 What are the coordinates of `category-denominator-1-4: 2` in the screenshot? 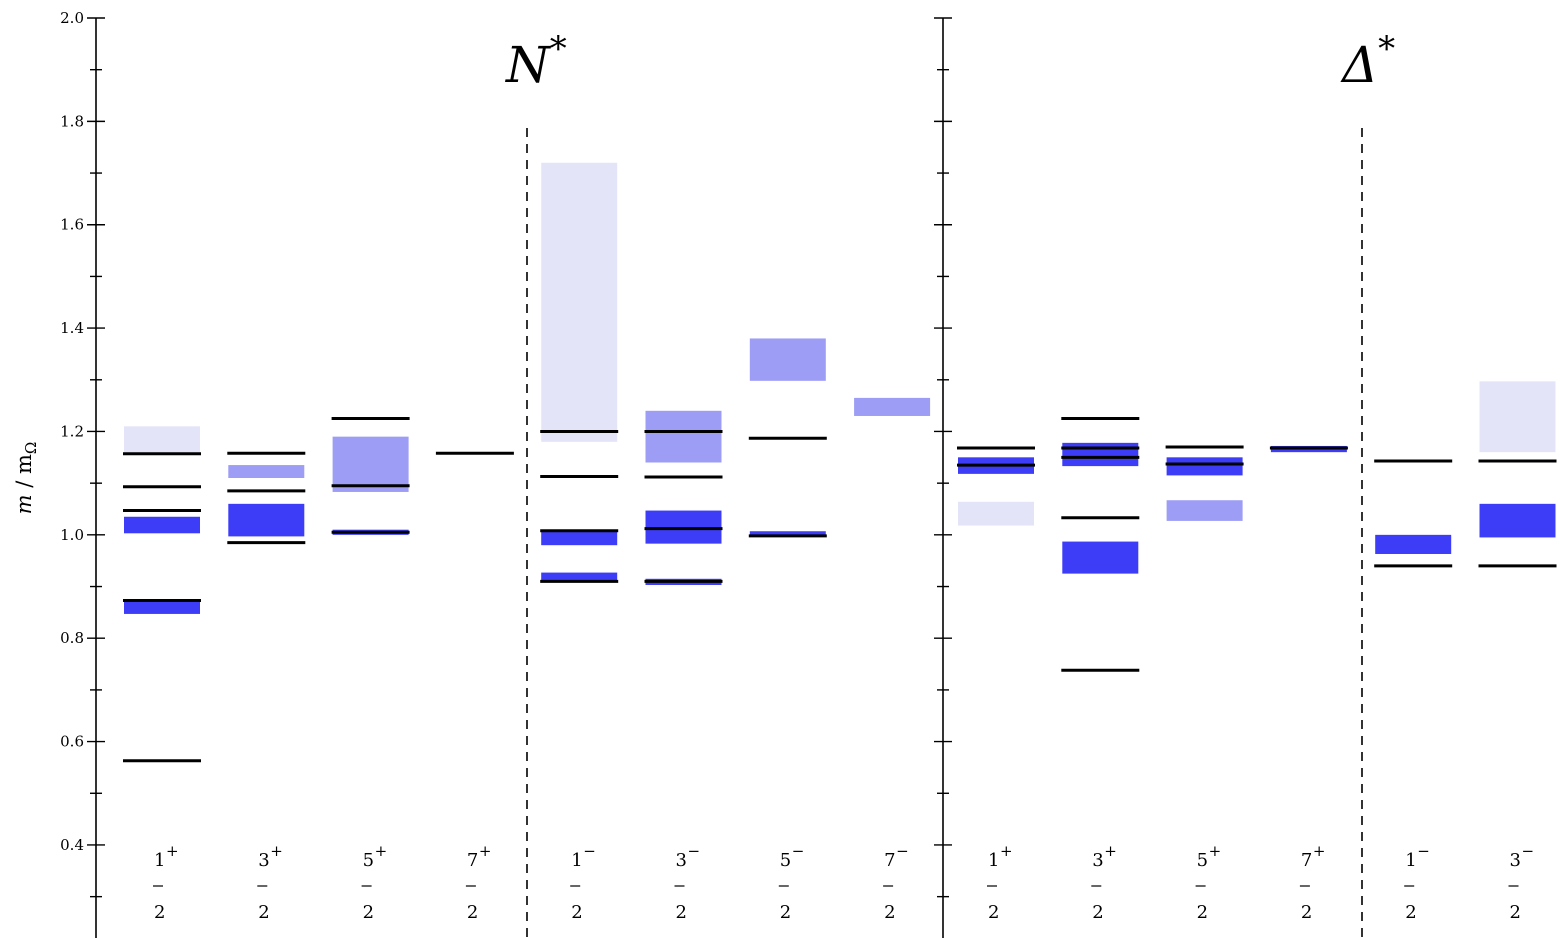 It's located at (1410, 912).